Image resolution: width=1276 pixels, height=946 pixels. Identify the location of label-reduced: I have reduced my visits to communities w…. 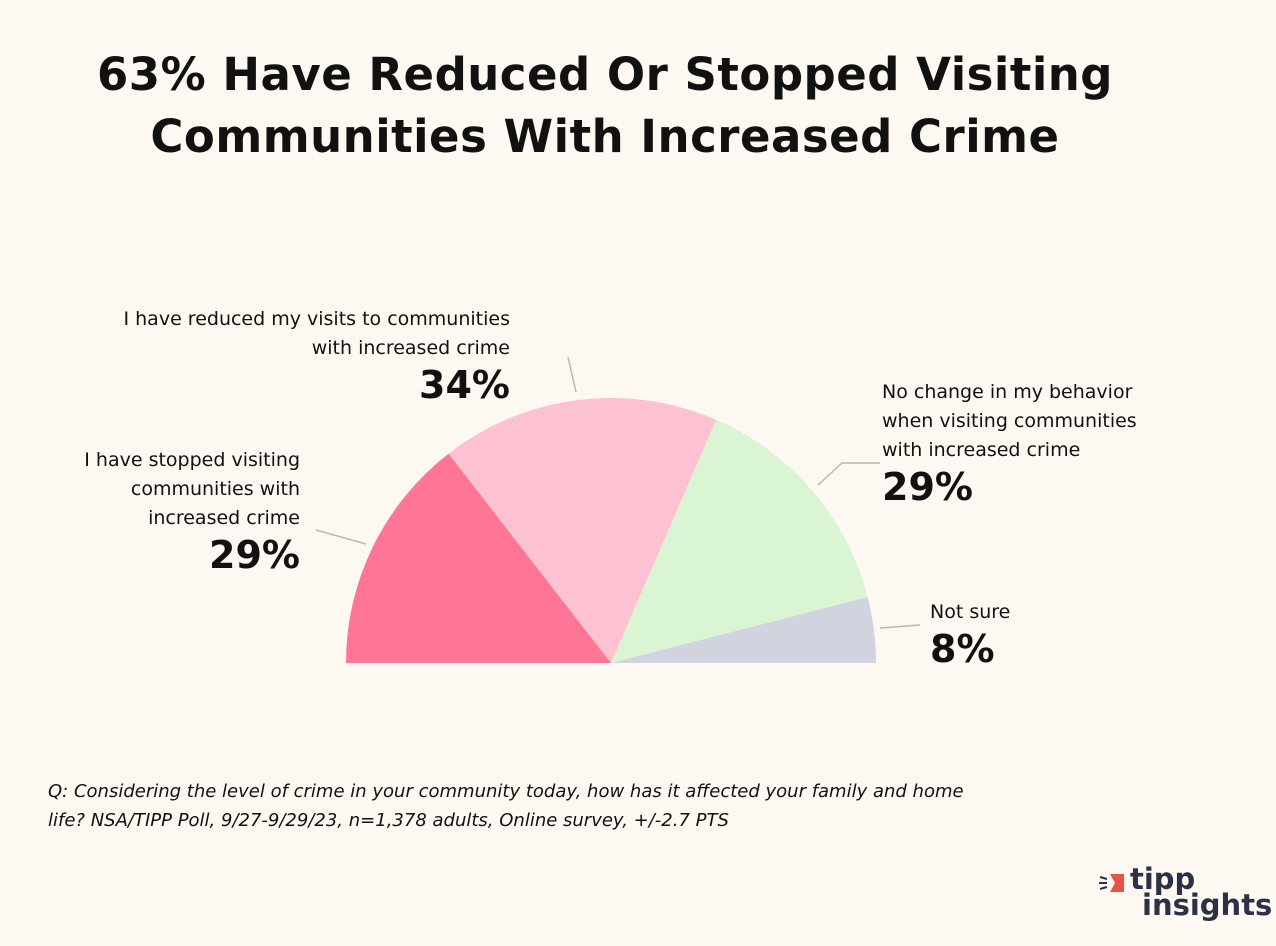
(317, 357).